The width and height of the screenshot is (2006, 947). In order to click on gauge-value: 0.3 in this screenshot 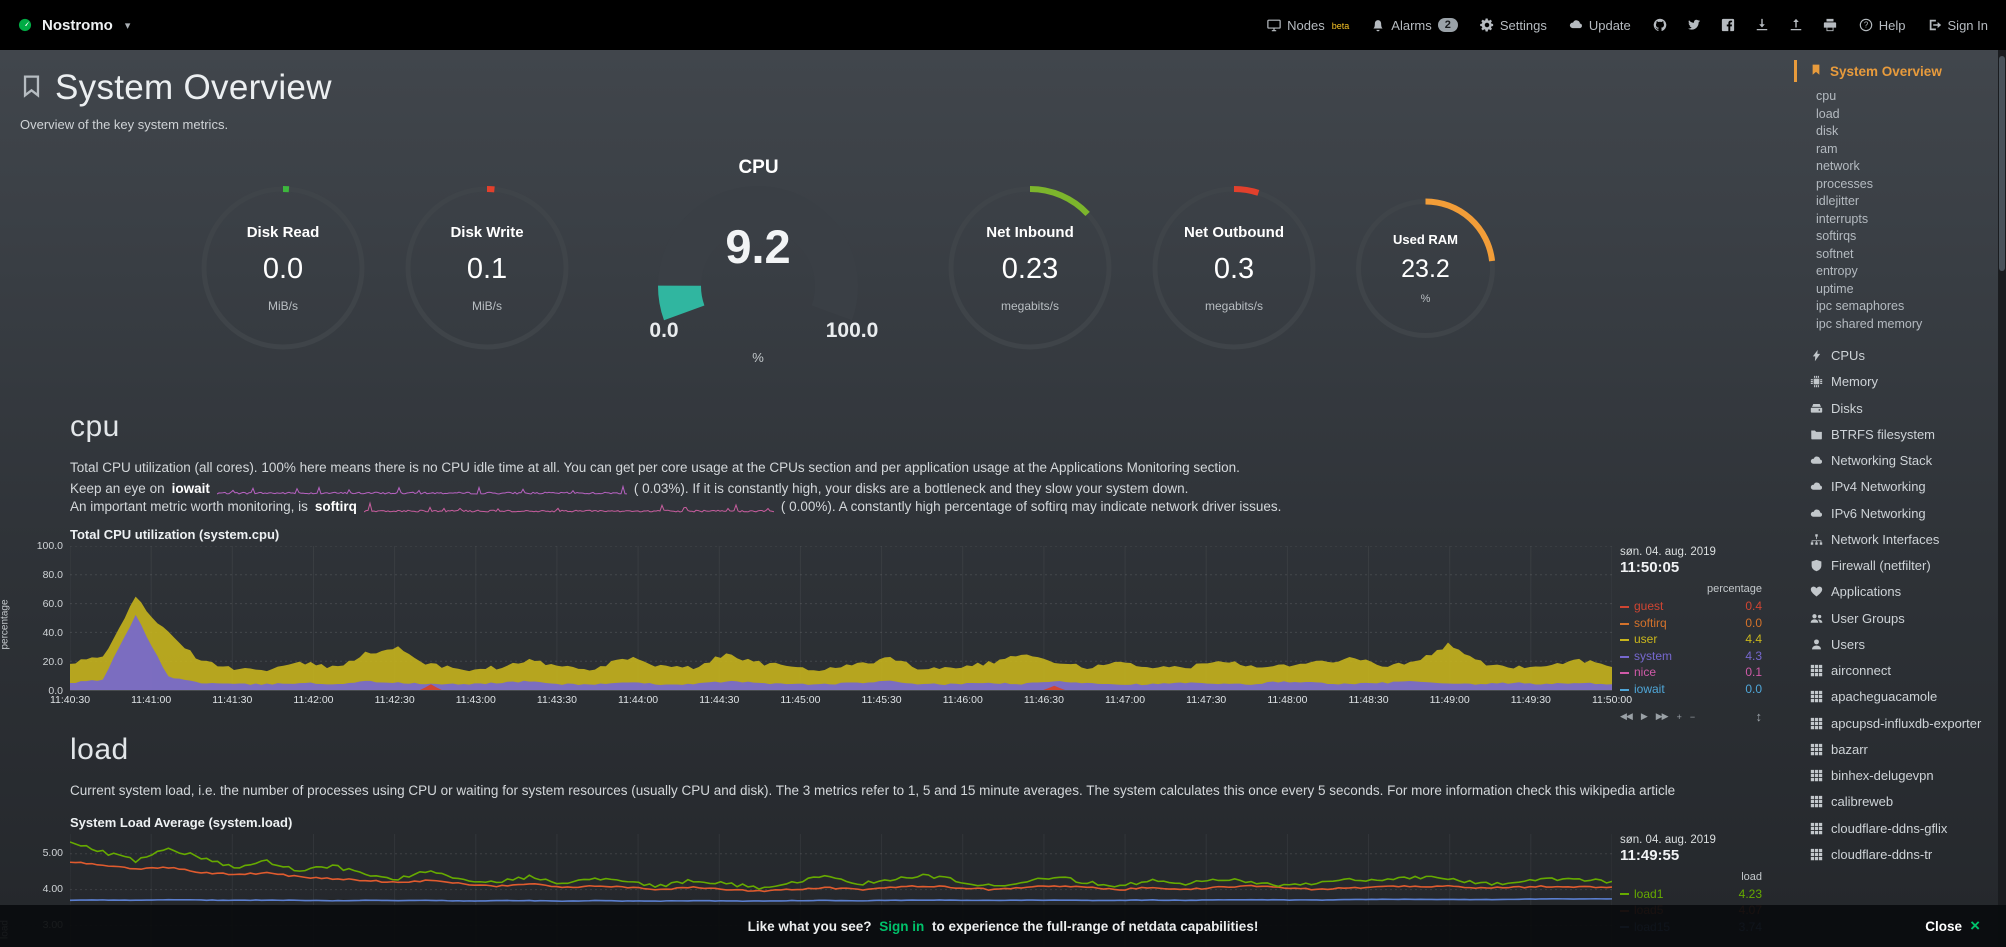, I will do `click(1234, 268)`.